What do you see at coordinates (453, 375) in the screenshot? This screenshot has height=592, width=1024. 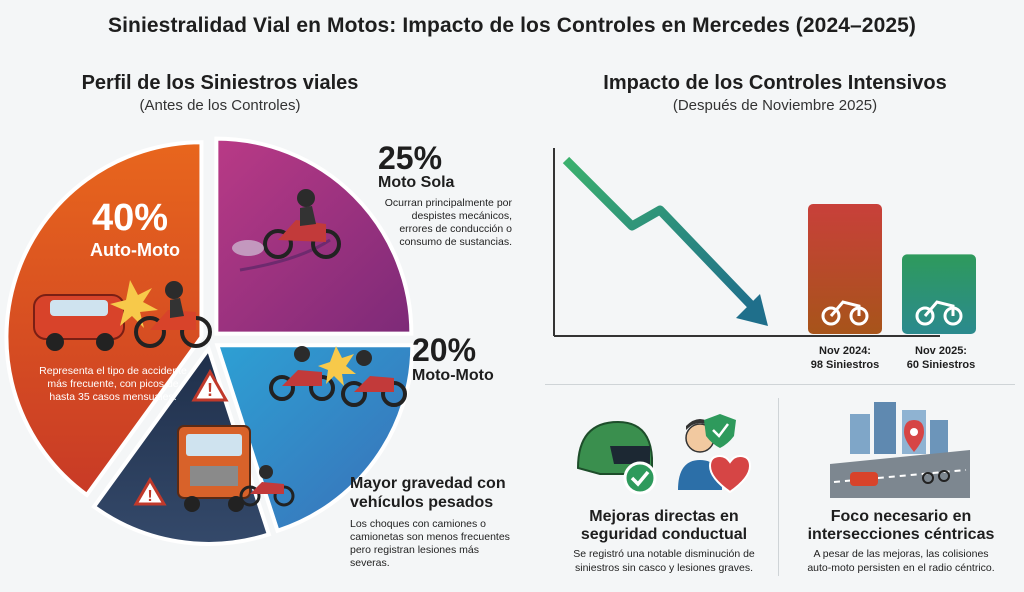 I see `slice-moto-moto-label: Moto-Moto` at bounding box center [453, 375].